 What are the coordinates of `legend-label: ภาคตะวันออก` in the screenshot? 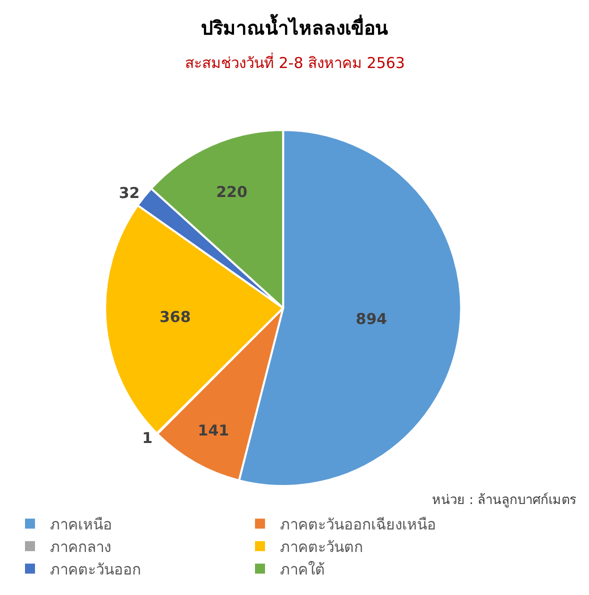 It's located at (95, 569).